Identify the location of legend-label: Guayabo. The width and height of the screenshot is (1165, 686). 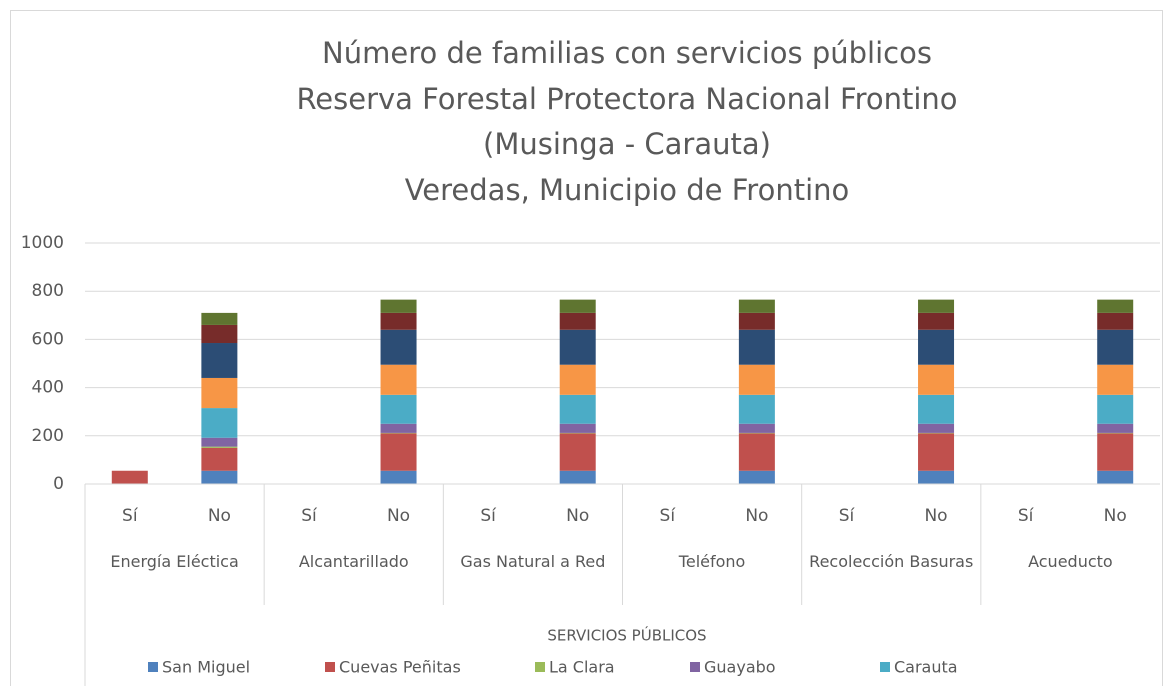
(740, 667).